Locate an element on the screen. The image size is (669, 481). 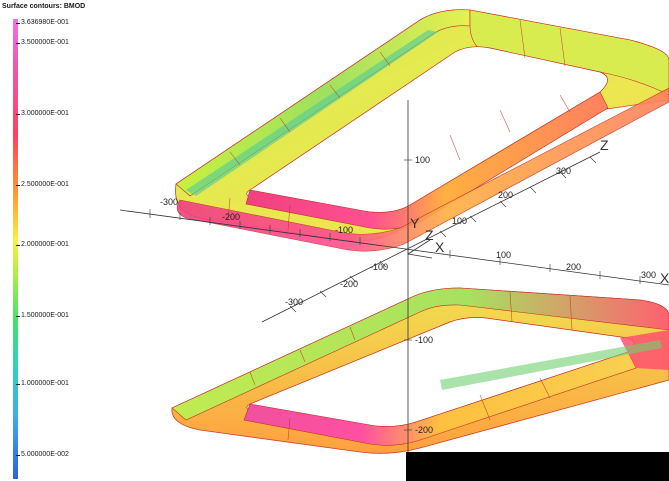
legend-label: 5.000000E-002 is located at coordinates (45, 454).